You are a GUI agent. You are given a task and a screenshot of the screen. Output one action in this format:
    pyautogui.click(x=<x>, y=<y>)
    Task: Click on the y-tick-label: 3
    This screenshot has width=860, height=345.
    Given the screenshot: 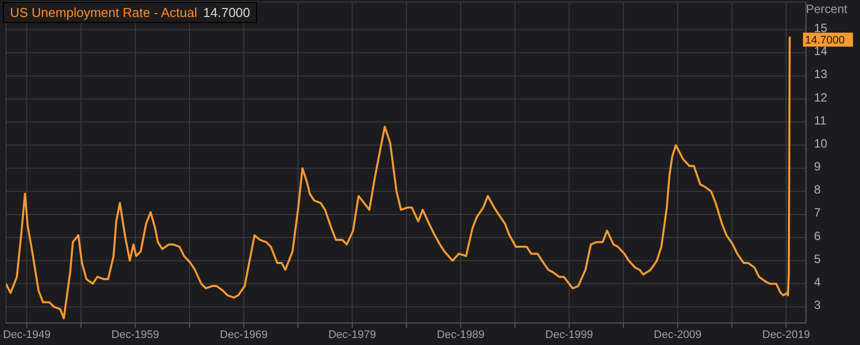 What is the action you would take?
    pyautogui.click(x=817, y=305)
    